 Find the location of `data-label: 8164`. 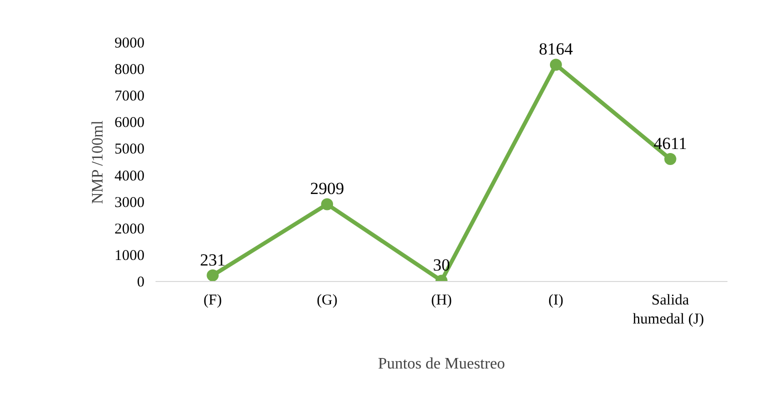

data-label: 8164 is located at coordinates (556, 49).